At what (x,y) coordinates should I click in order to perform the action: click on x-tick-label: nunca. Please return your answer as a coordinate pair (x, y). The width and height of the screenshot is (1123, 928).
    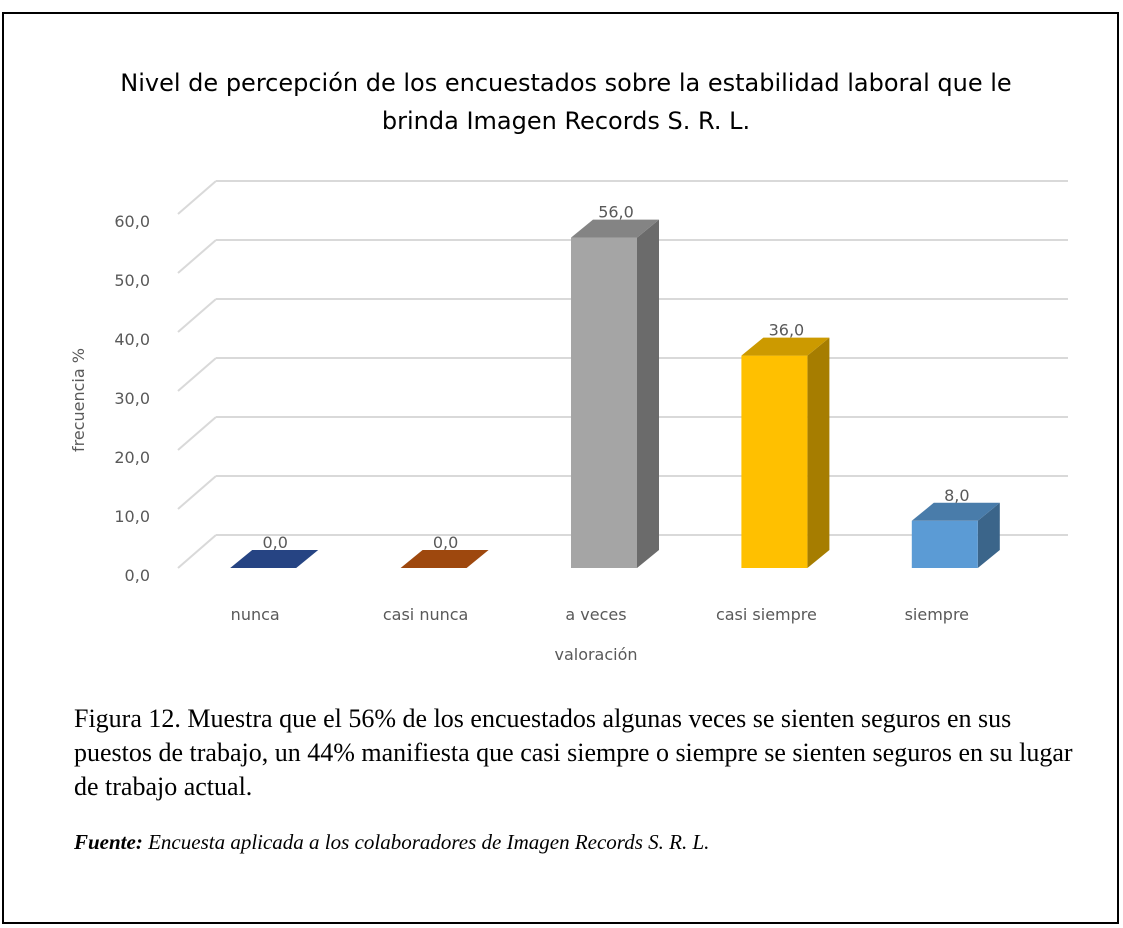
    Looking at the image, I should click on (255, 614).